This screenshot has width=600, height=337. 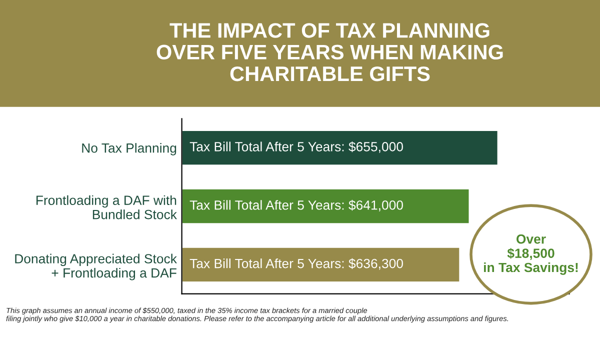 What do you see at coordinates (296, 147) in the screenshot?
I see `data-label: Tax Bill Total After 5 Years: $655,000` at bounding box center [296, 147].